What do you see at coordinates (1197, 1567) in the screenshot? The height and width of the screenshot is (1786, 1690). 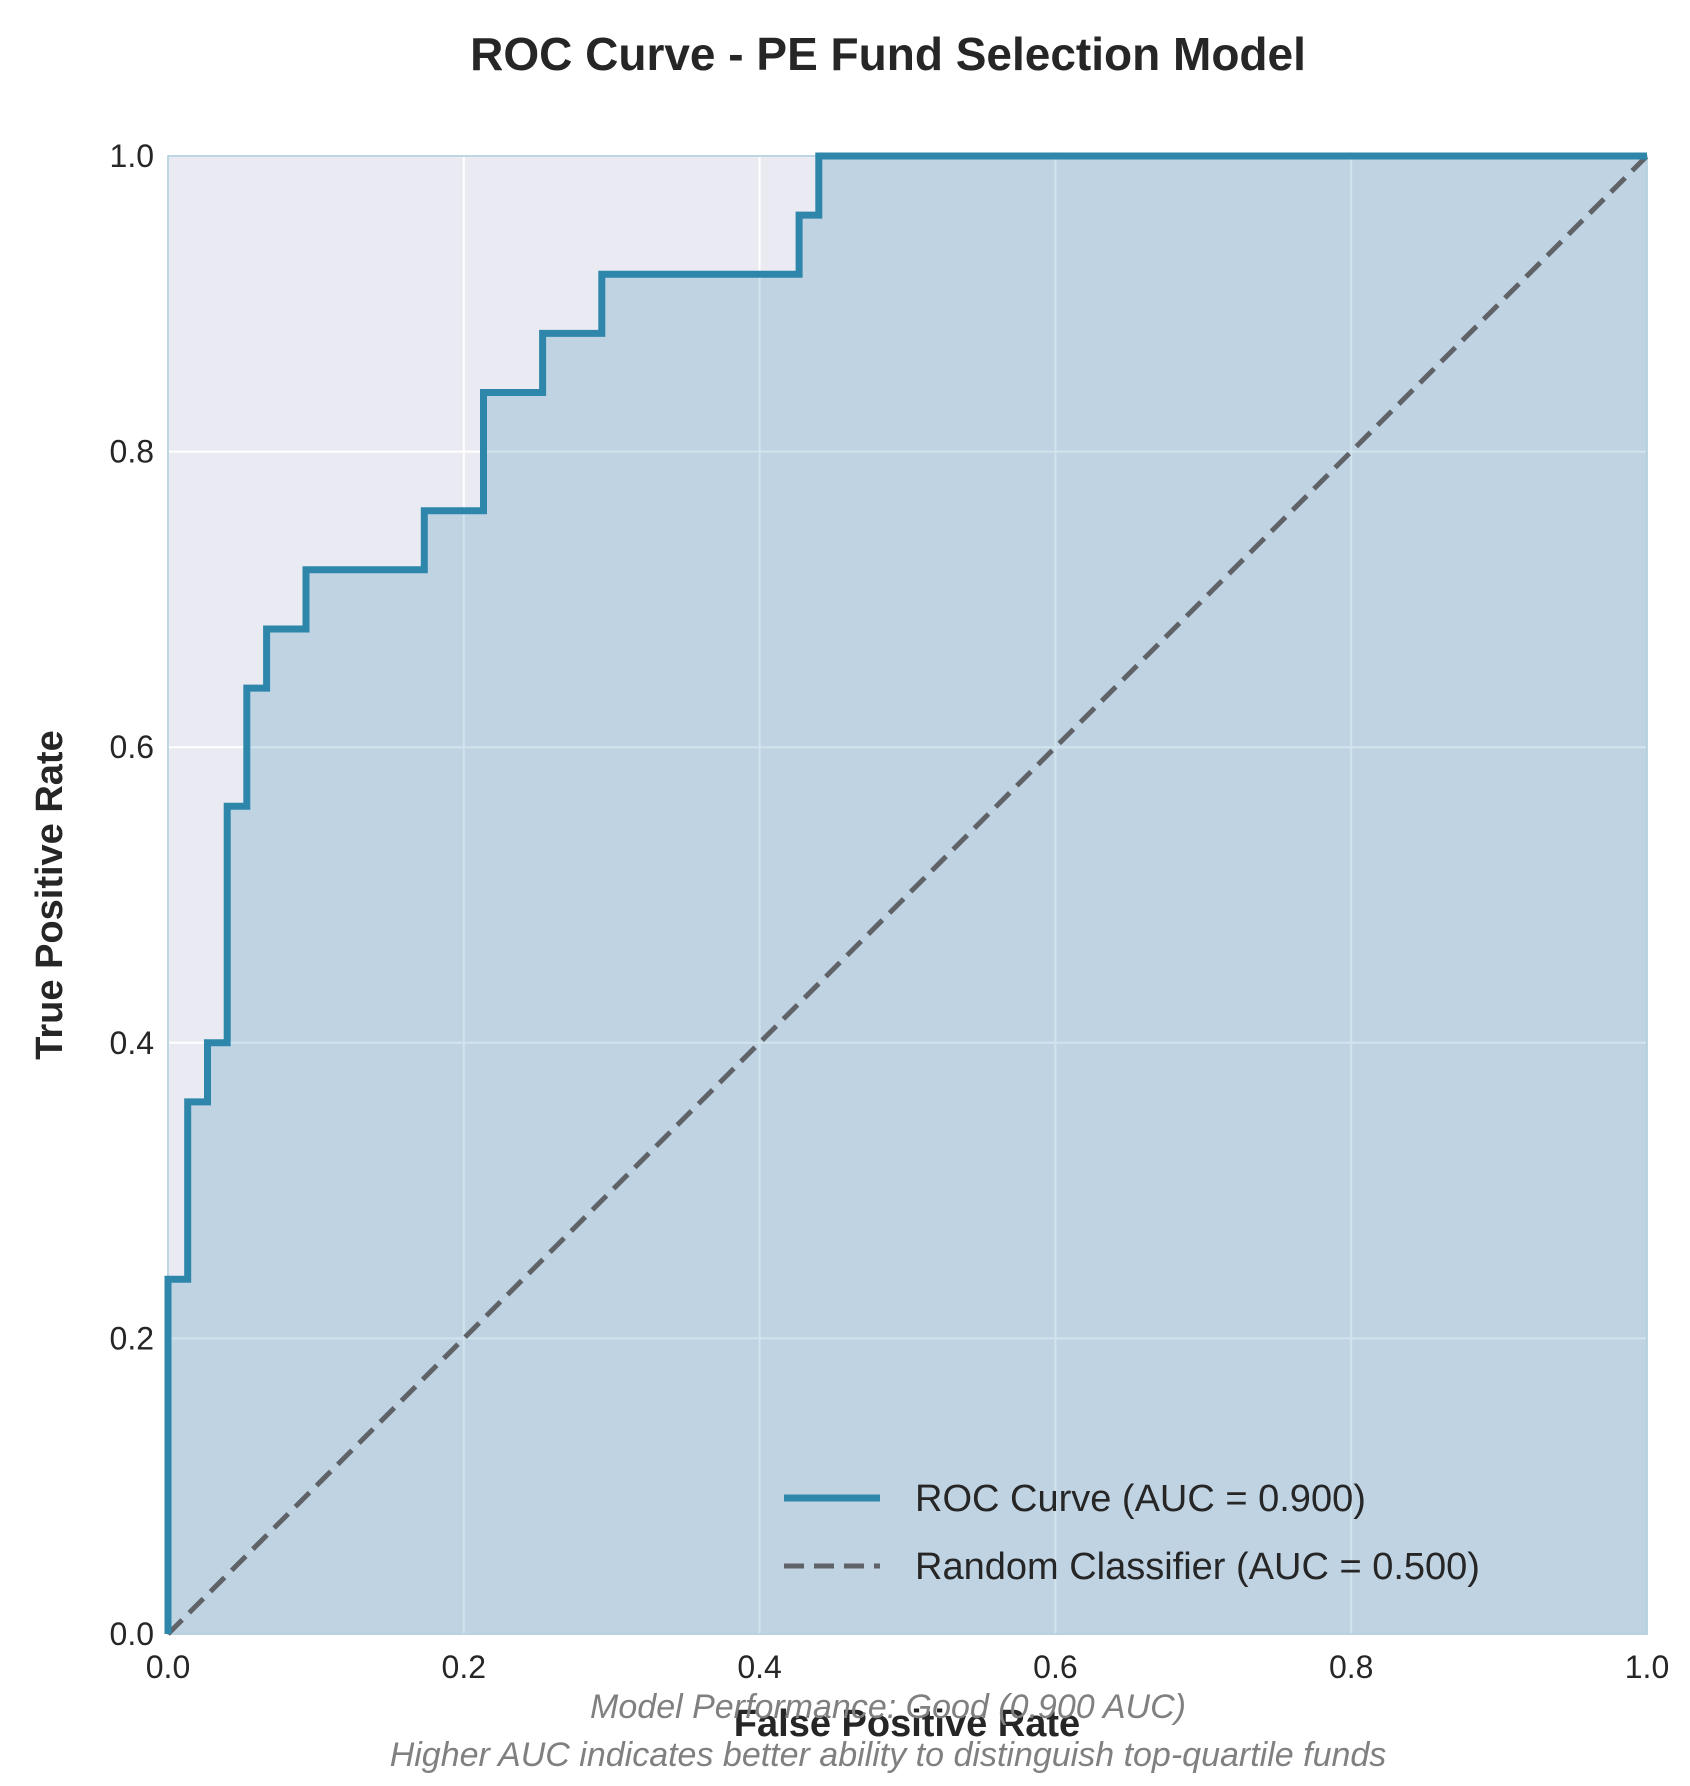 I see `legend-random-label: Random Classifier (AUC = 0.500)` at bounding box center [1197, 1567].